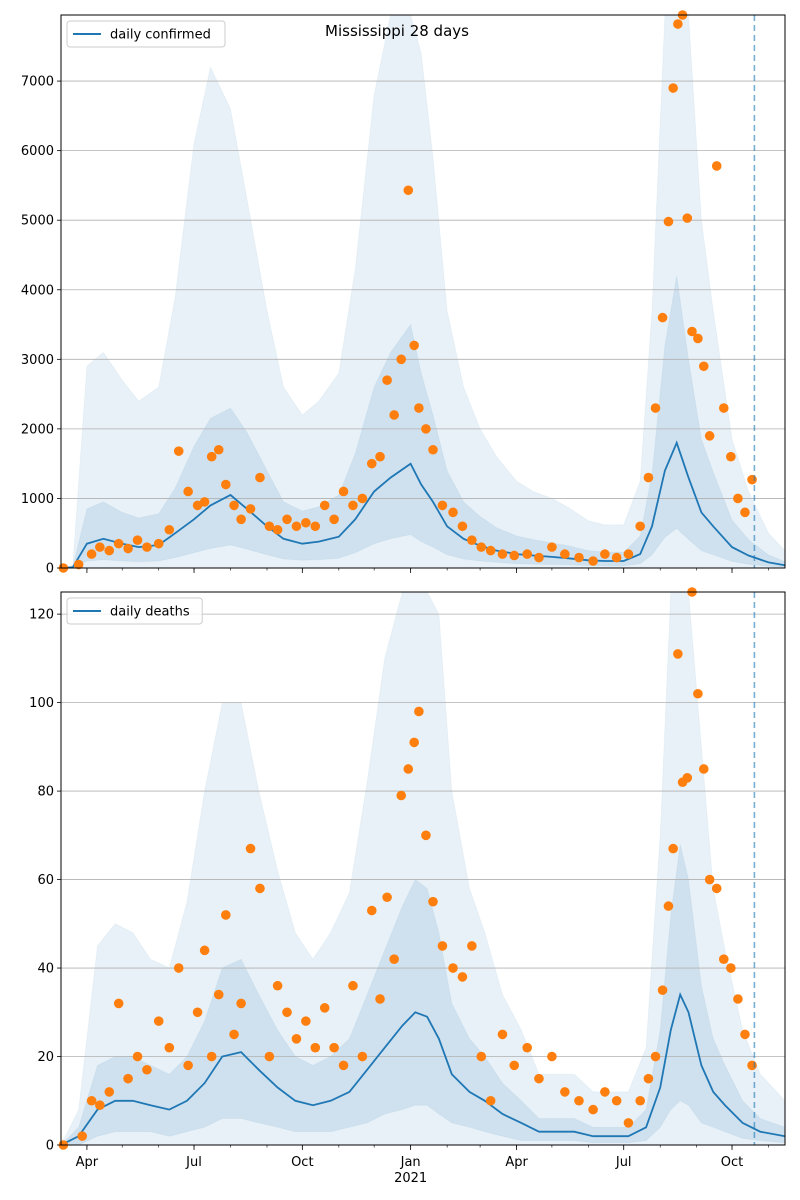 The image size is (800, 1200). What do you see at coordinates (732, 1162) in the screenshot?
I see `x-tick-label: Oct` at bounding box center [732, 1162].